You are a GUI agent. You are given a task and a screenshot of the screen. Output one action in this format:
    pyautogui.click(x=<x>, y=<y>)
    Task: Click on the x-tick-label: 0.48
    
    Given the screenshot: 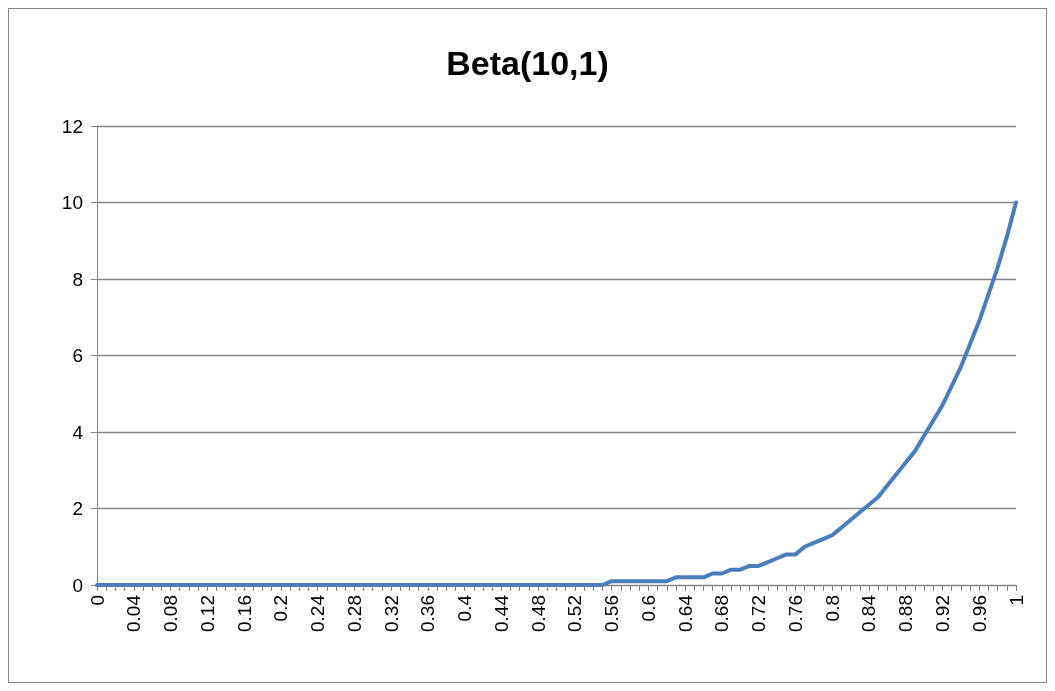 What is the action you would take?
    pyautogui.click(x=538, y=613)
    